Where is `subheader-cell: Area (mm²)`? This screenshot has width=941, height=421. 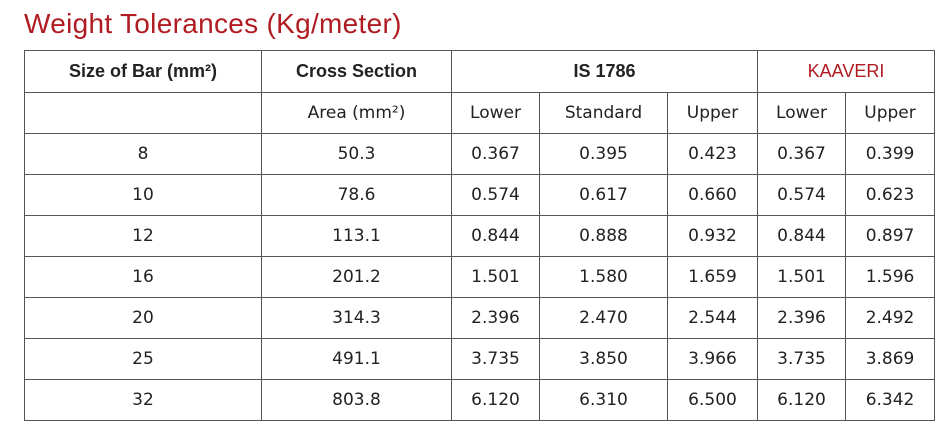 subheader-cell: Area (mm²) is located at coordinates (356, 113).